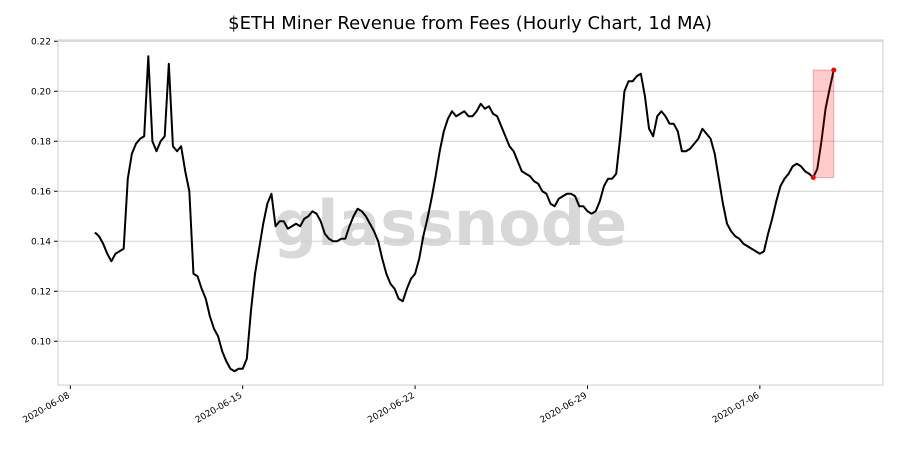 The width and height of the screenshot is (900, 450). I want to click on highlight-box, so click(823, 123).